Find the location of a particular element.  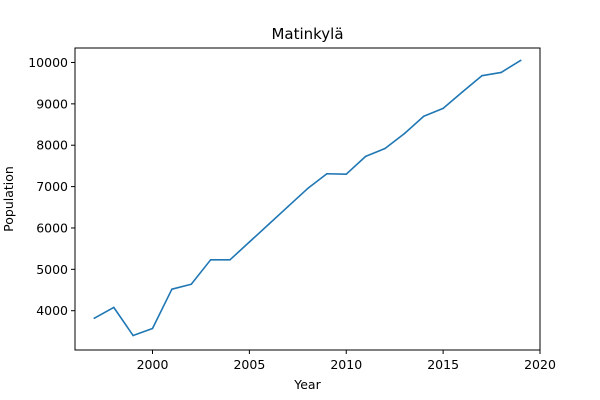

x-tick-label: 2010 is located at coordinates (346, 364).